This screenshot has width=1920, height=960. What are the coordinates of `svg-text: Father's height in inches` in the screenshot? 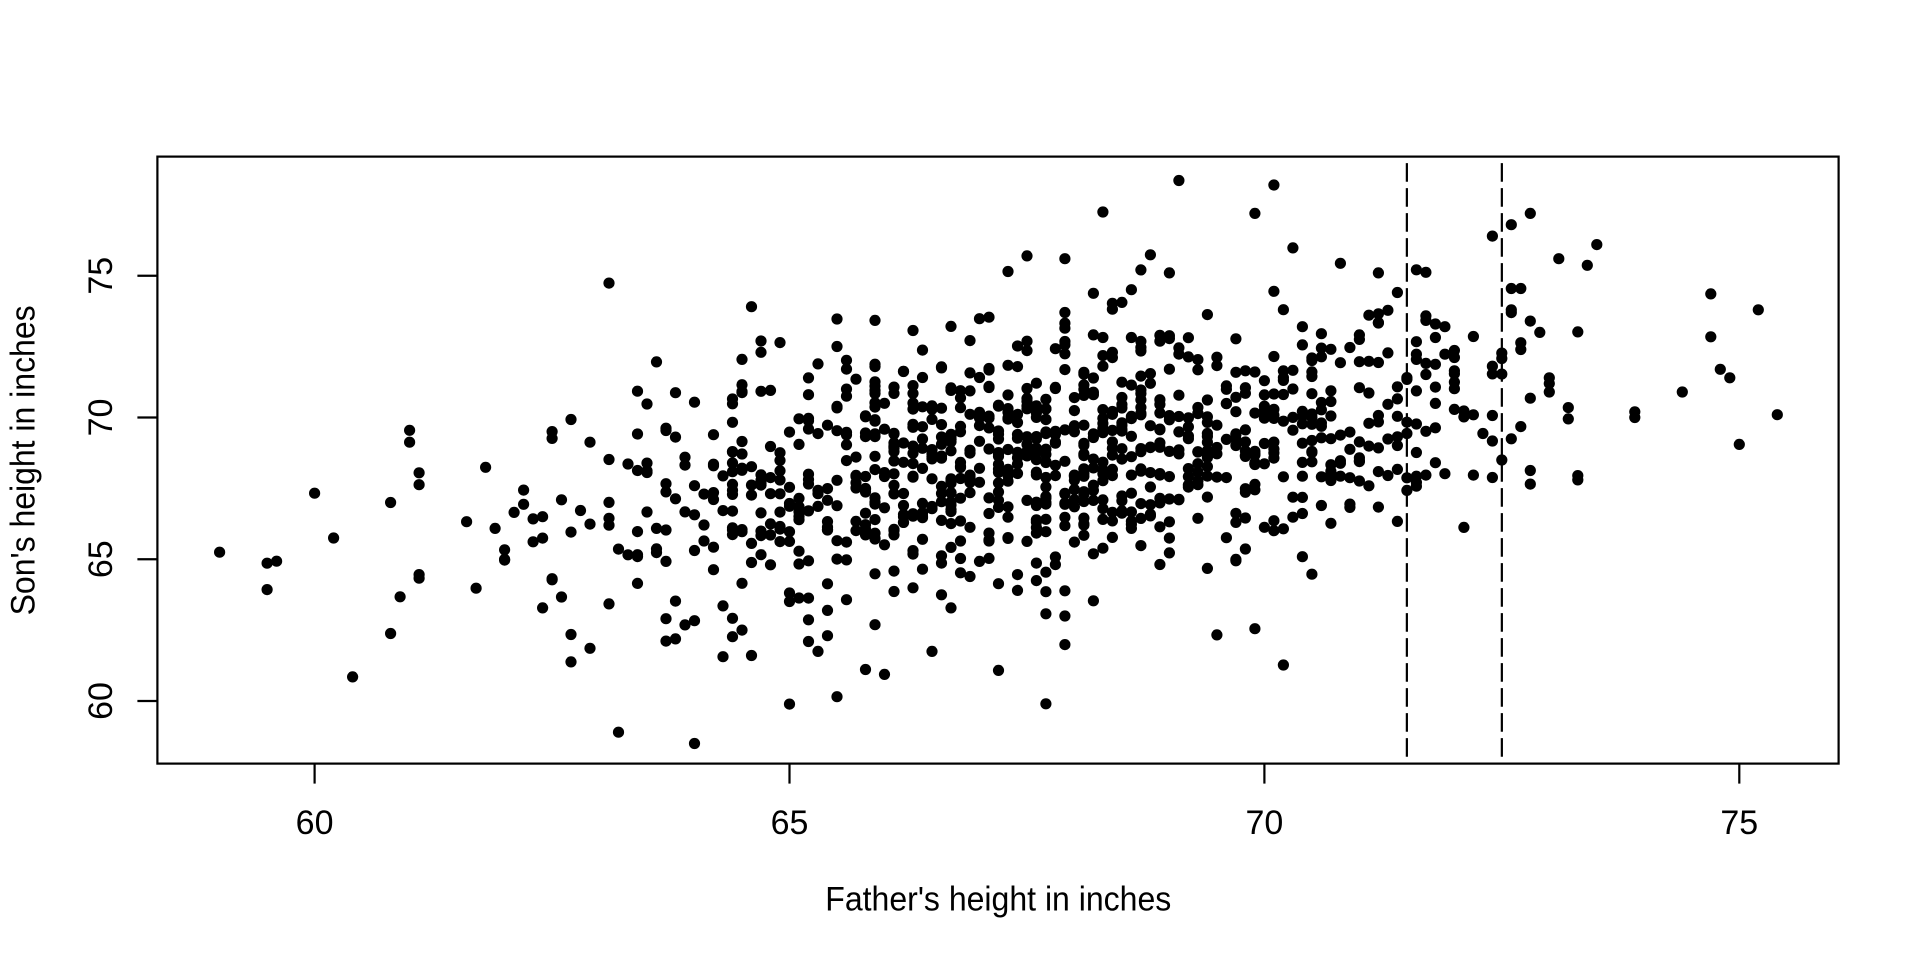 It's located at (998, 899).